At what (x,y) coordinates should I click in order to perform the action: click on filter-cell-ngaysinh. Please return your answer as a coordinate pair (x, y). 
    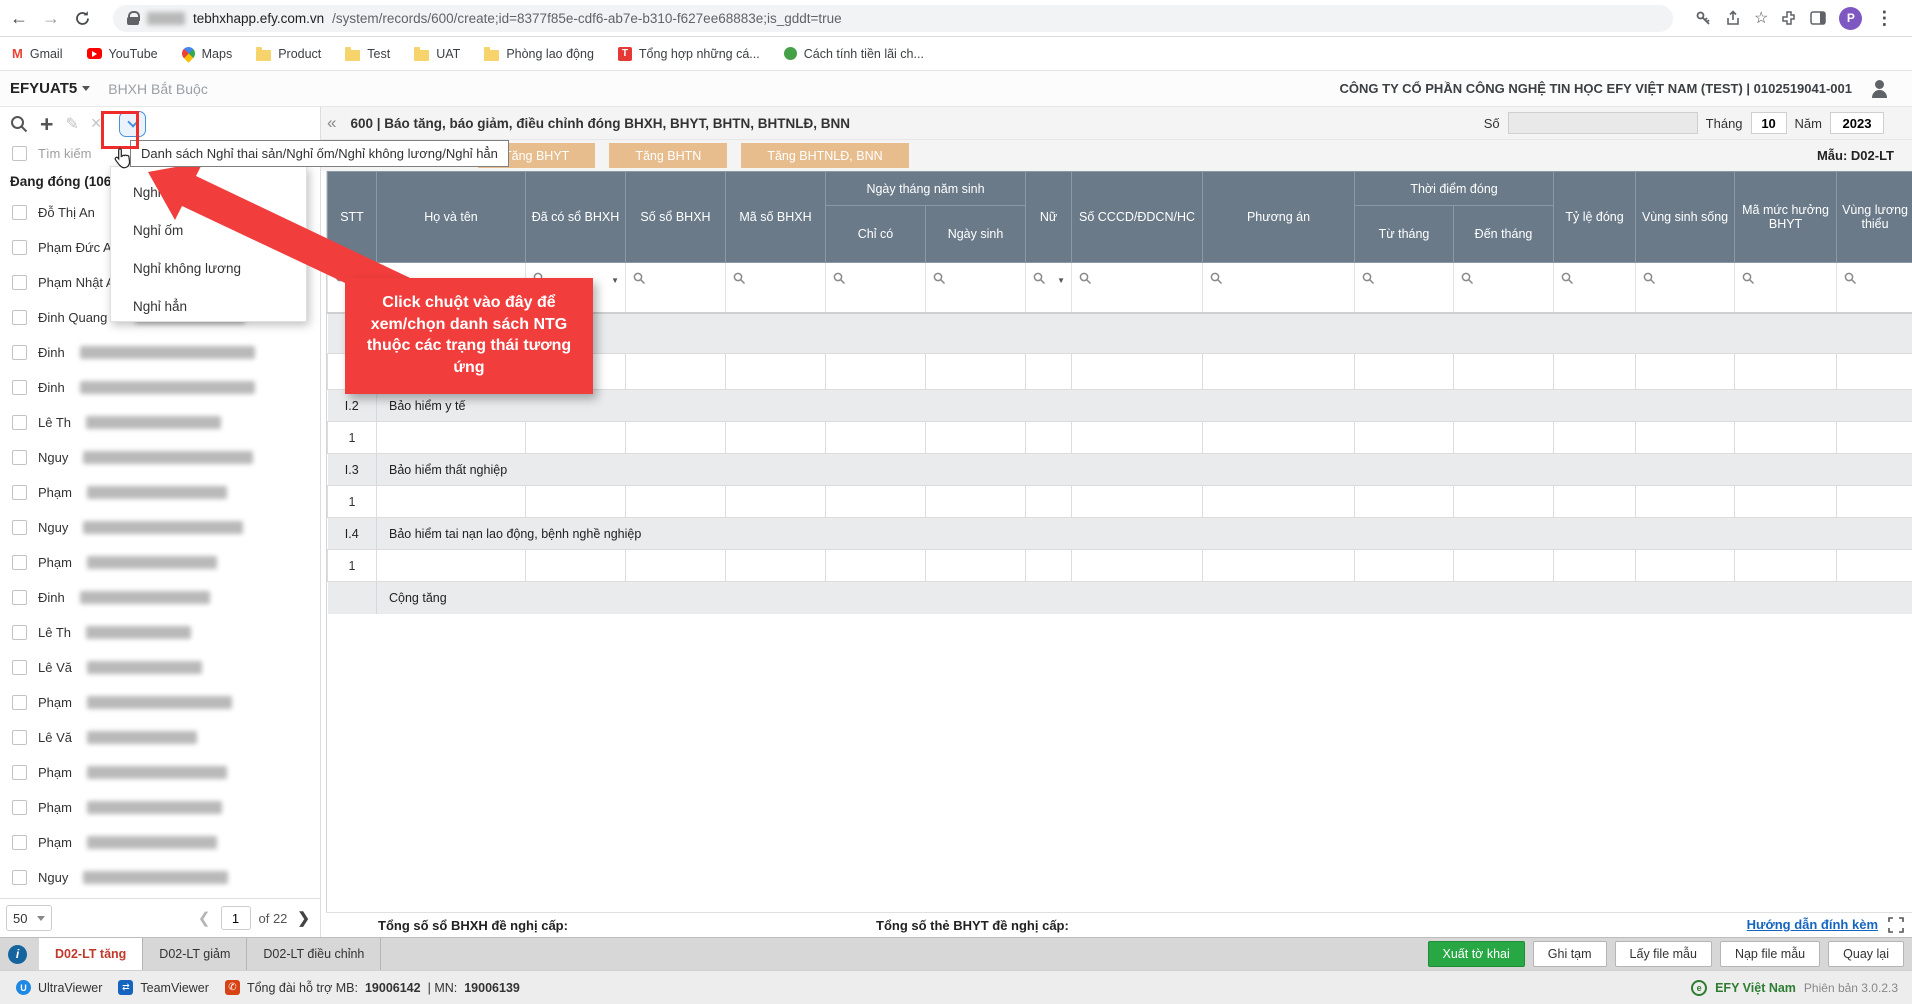
    Looking at the image, I should click on (975, 288).